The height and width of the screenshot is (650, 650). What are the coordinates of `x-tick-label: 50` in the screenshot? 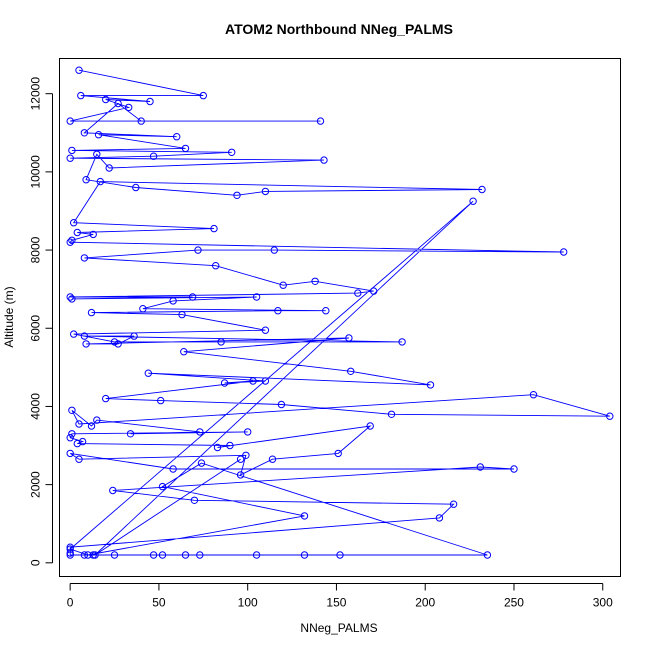 It's located at (159, 603).